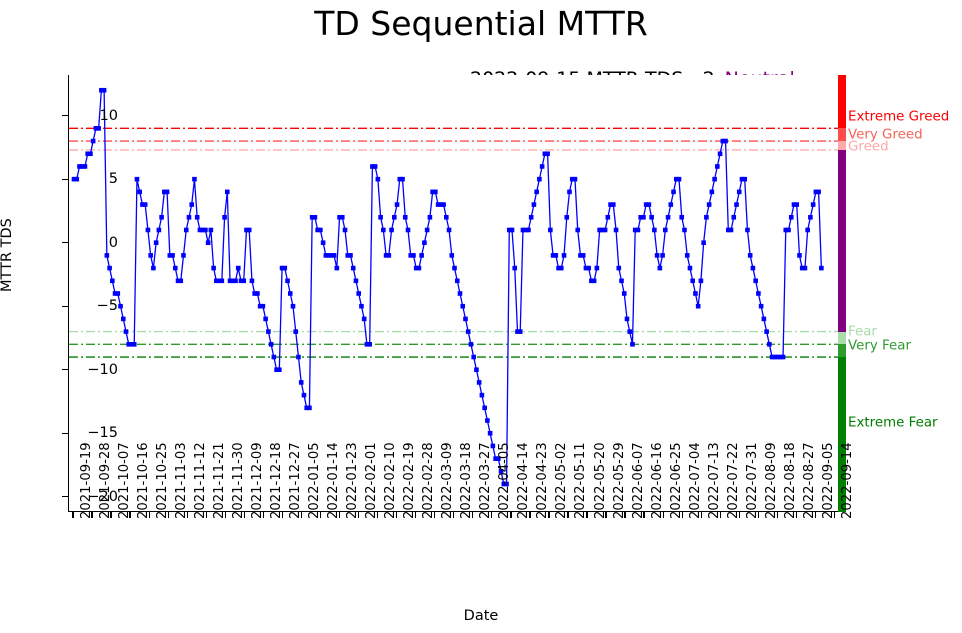  Describe the element at coordinates (113, 242) in the screenshot. I see `y-axis-tick-label: 0` at that location.